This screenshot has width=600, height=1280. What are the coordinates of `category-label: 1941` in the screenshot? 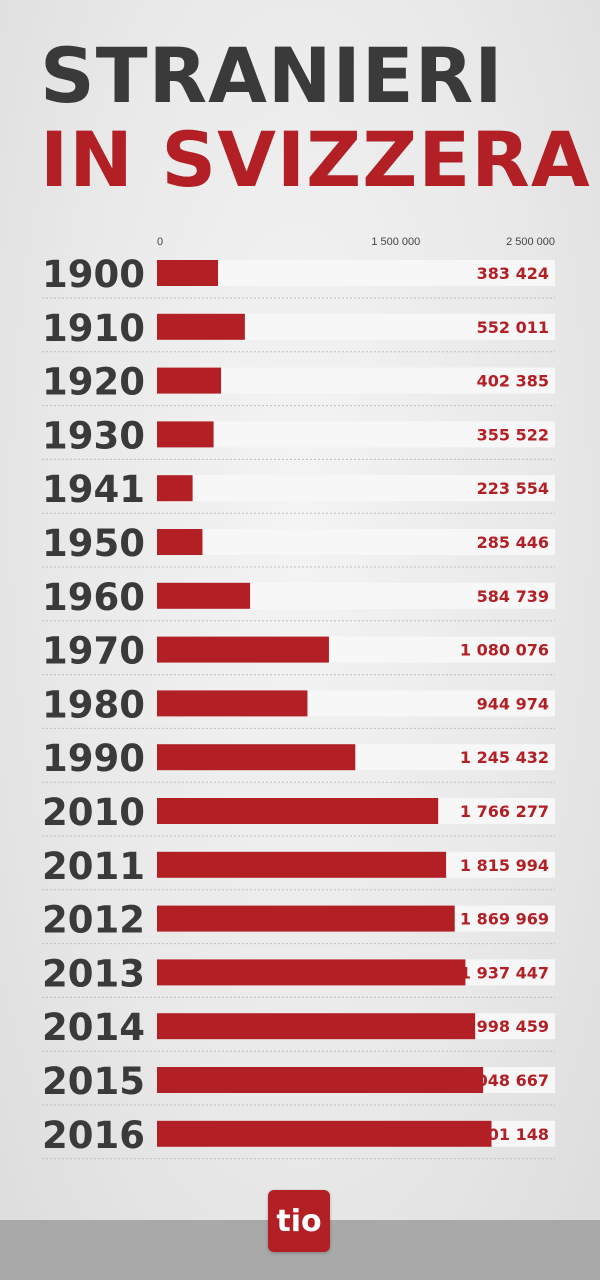 It's located at (93, 489).